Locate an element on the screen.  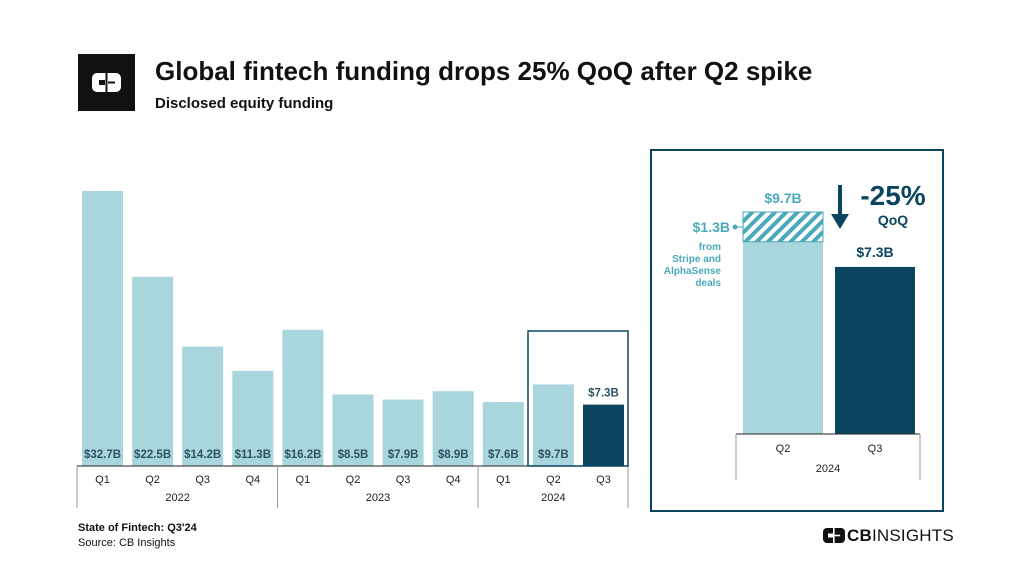
inset-year-label: 2024 is located at coordinates (828, 469).